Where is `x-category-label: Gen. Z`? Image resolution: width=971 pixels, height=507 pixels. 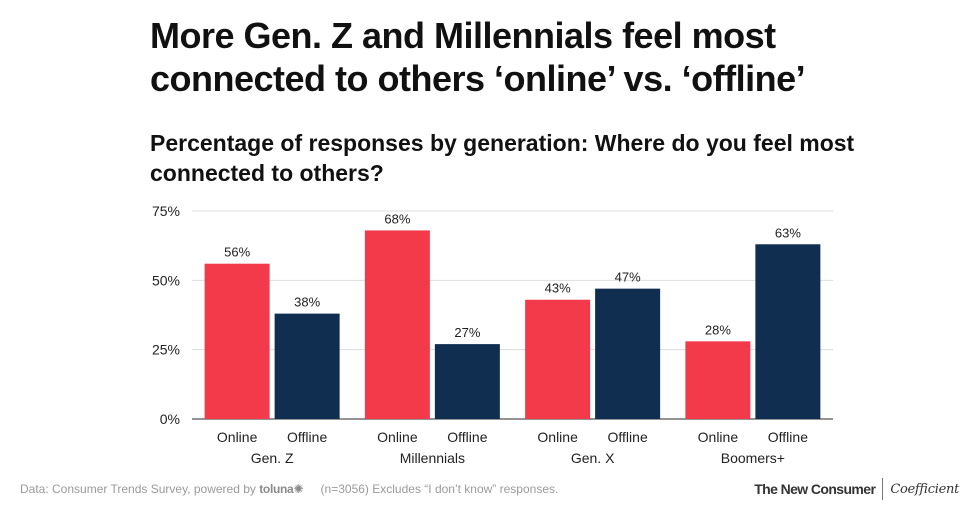 x-category-label: Gen. Z is located at coordinates (272, 458).